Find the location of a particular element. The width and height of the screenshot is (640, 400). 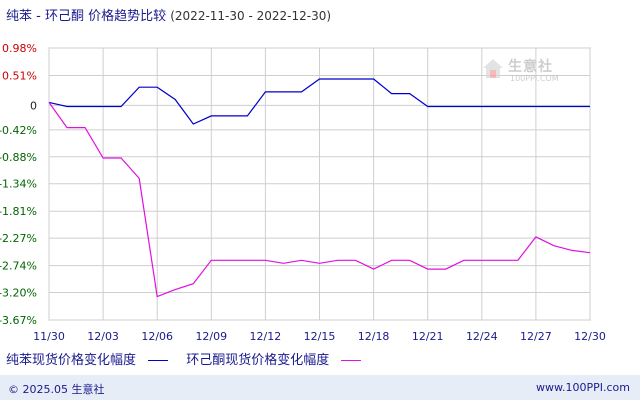

x-tick-label: 12/30 is located at coordinates (590, 336).